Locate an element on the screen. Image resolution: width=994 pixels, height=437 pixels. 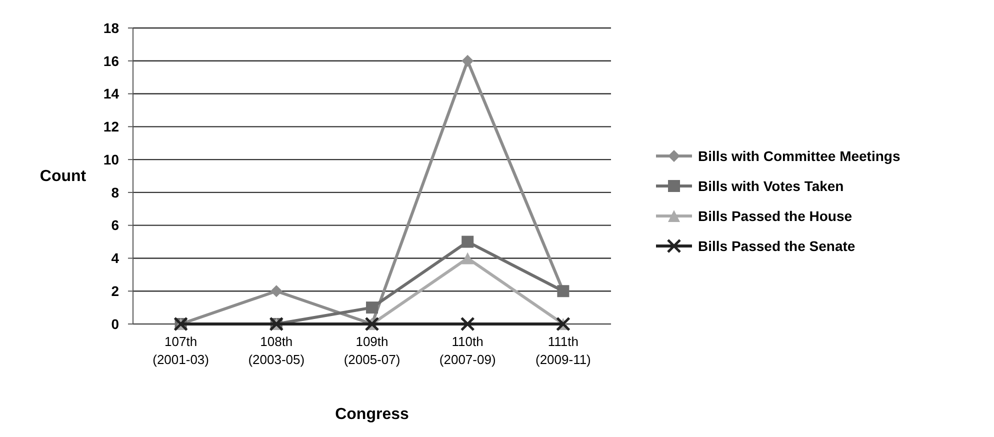
x-tick-label: 110th (2007-09) is located at coordinates (467, 350).